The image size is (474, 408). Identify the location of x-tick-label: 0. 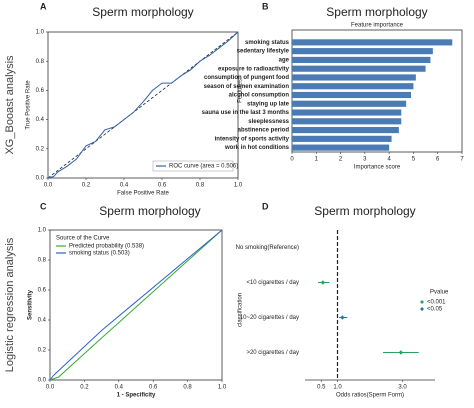
(292, 160).